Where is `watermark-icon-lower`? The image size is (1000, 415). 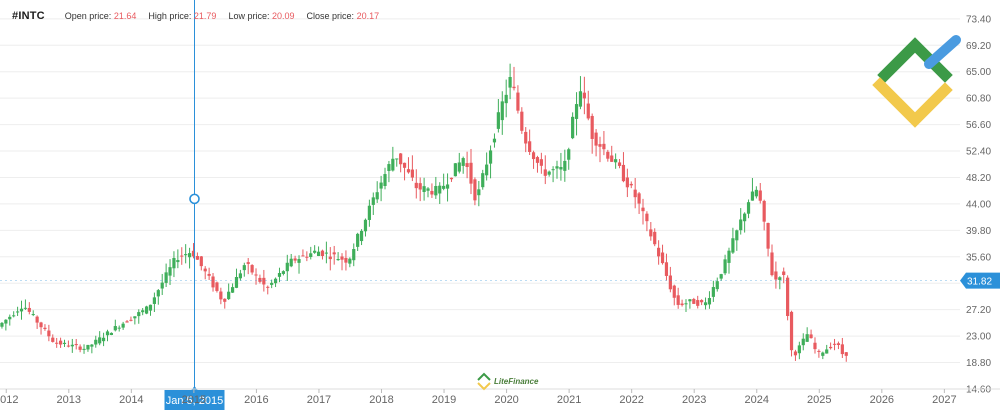 watermark-icon-lower is located at coordinates (484, 386).